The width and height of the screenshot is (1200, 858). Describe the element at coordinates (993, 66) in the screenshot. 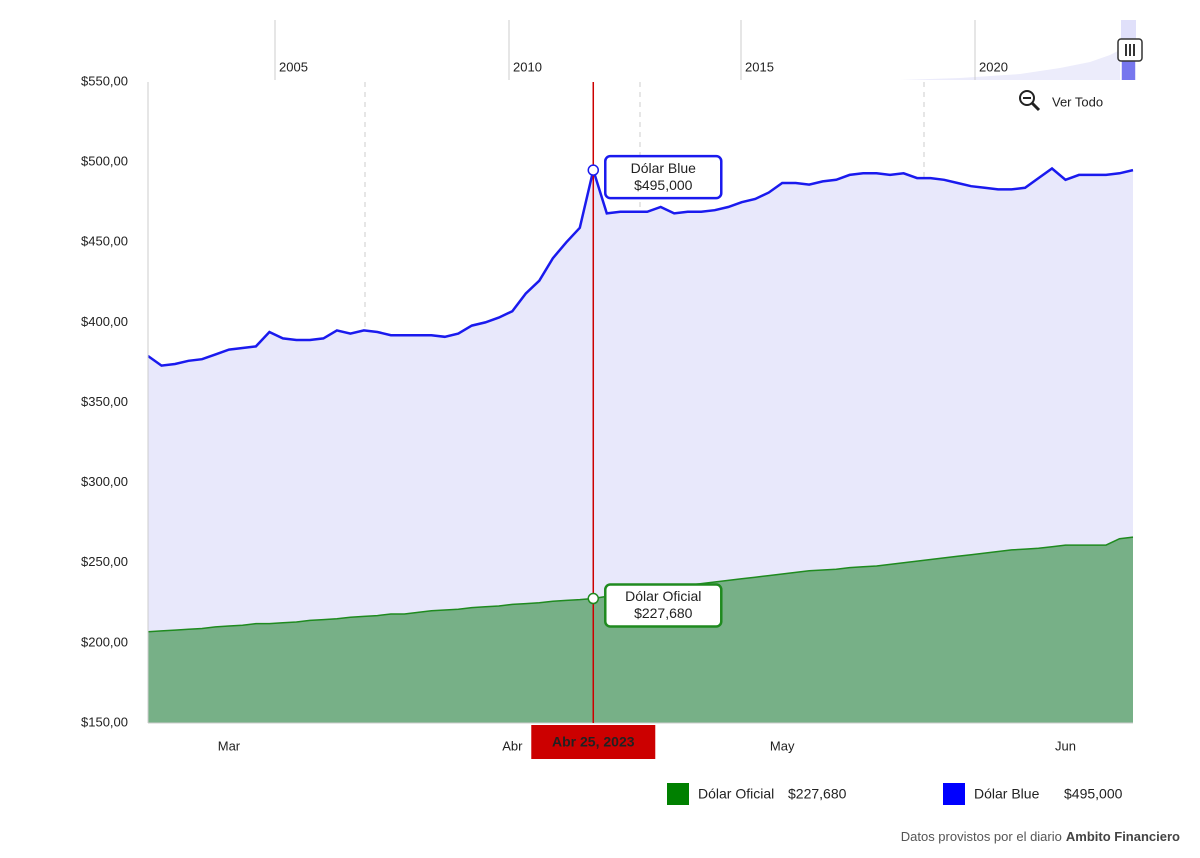

I see `navigator-label: 2020` at that location.